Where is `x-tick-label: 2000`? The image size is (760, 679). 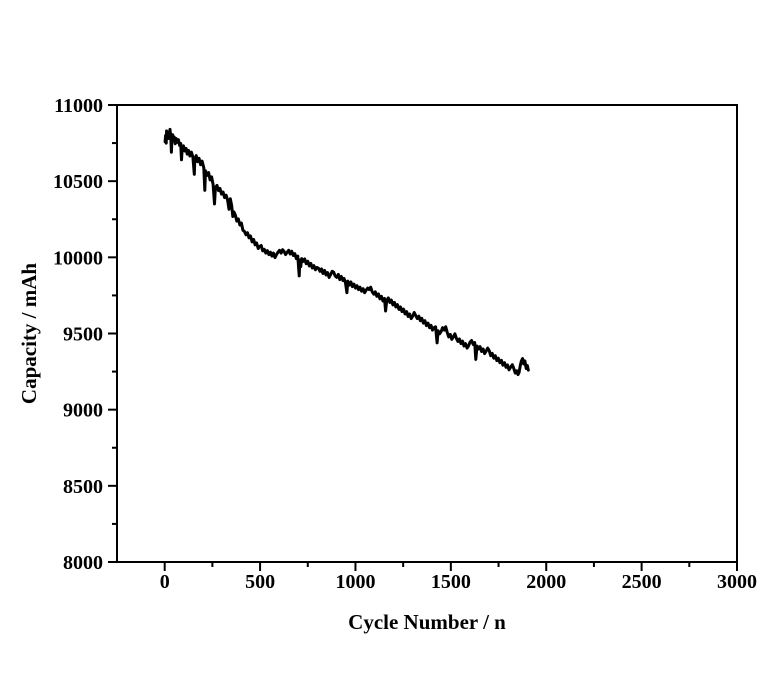 x-tick-label: 2000 is located at coordinates (546, 582).